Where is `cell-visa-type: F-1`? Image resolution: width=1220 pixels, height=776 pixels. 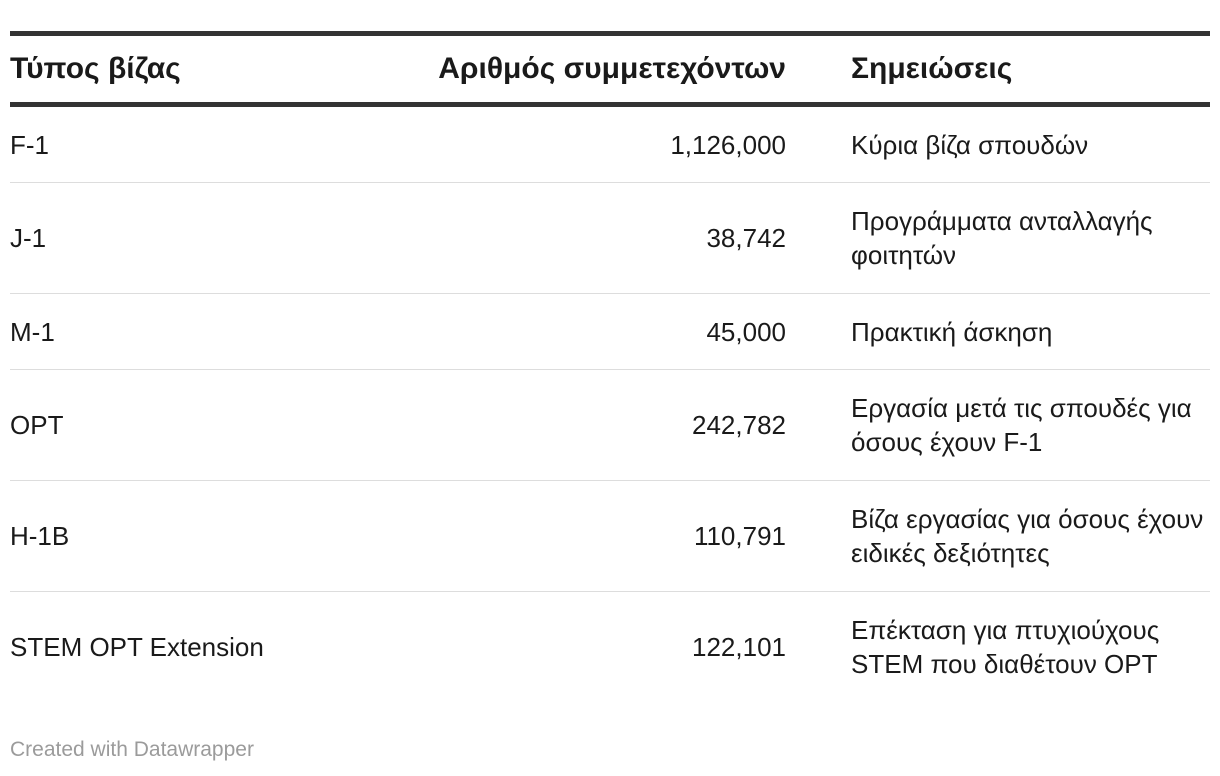
cell-visa-type: F-1 is located at coordinates (160, 143).